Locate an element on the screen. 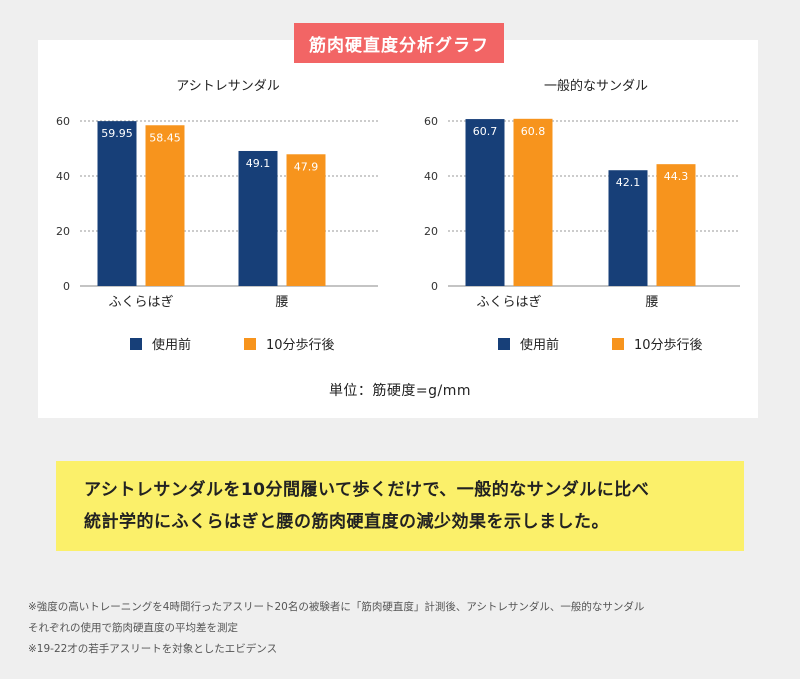  bar-data-label: 59.95 is located at coordinates (117, 133).